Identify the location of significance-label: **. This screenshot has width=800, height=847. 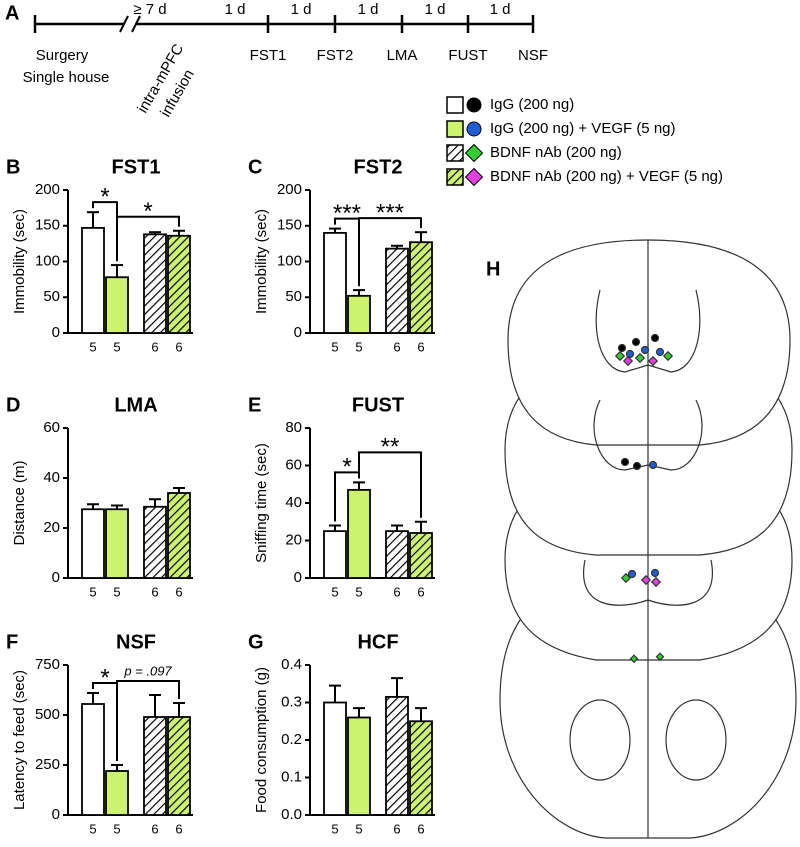
(390, 447).